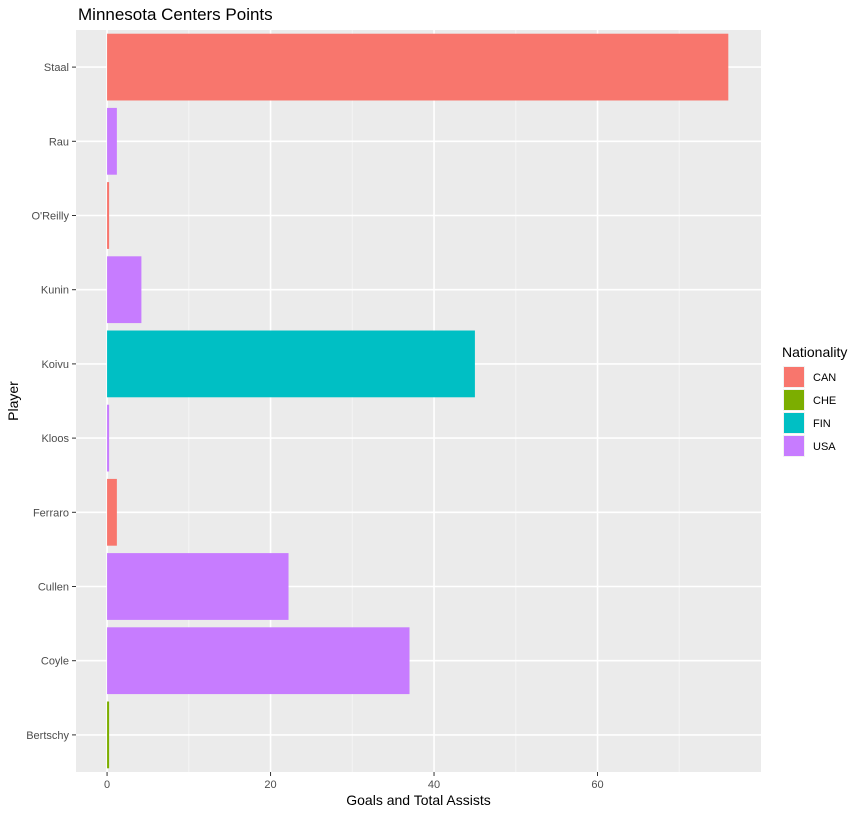  Describe the element at coordinates (824, 401) in the screenshot. I see `legend-label-che: CHE` at that location.